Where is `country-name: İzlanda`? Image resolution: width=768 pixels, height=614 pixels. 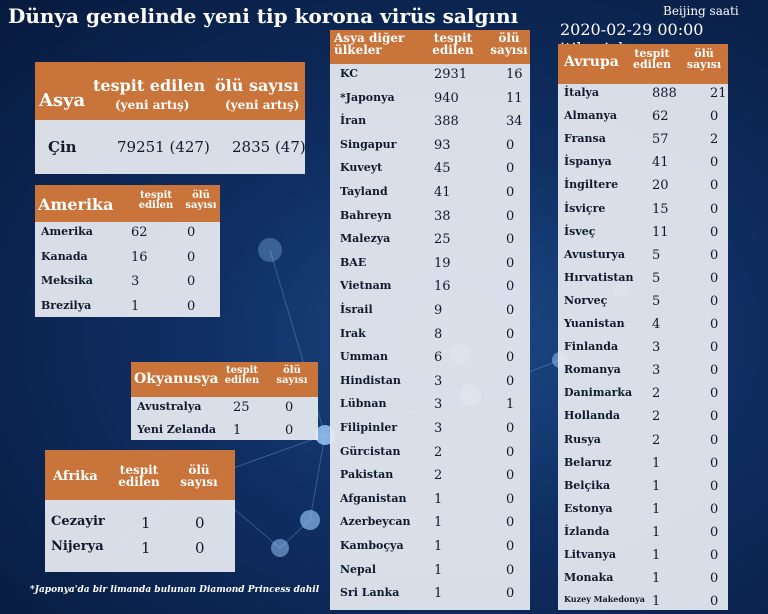 country-name: İzlanda is located at coordinates (587, 531).